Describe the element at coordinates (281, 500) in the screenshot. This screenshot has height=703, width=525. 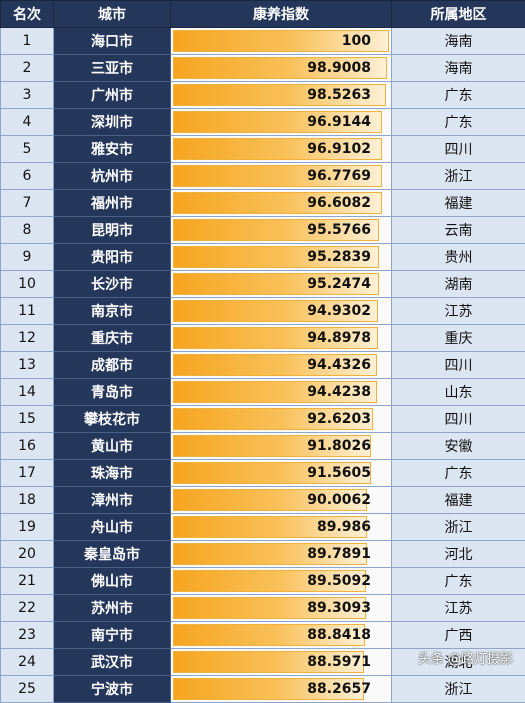
I see `index-cell: 90.0062` at that location.